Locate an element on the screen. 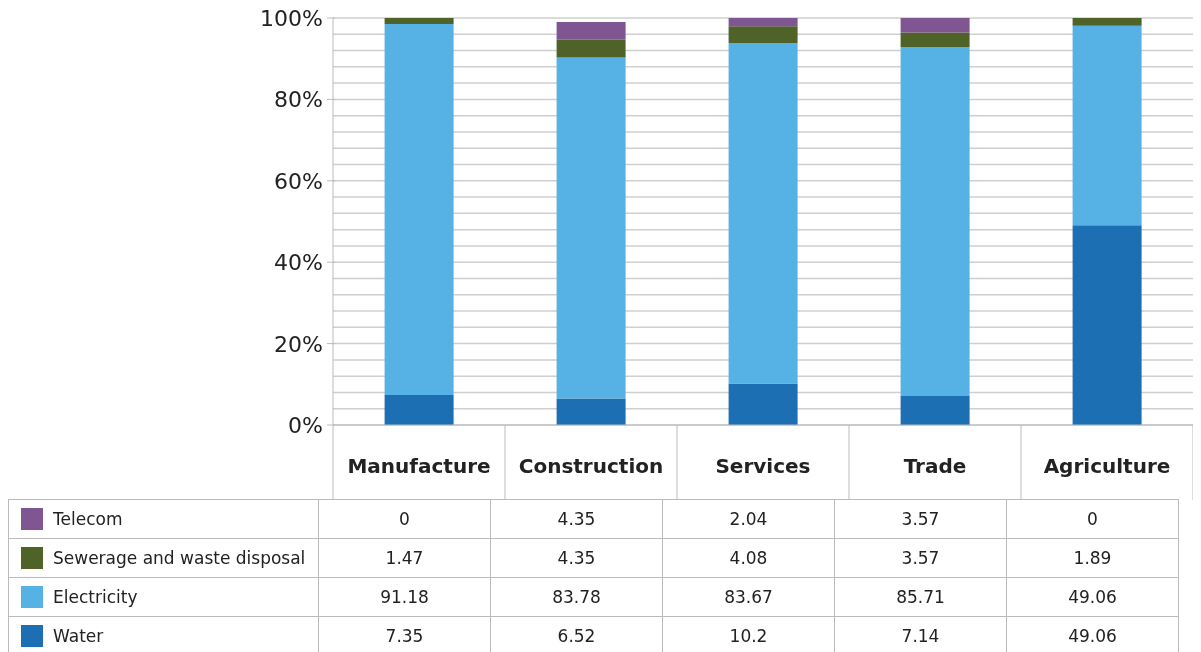  legend-label: Telecom is located at coordinates (88, 519).